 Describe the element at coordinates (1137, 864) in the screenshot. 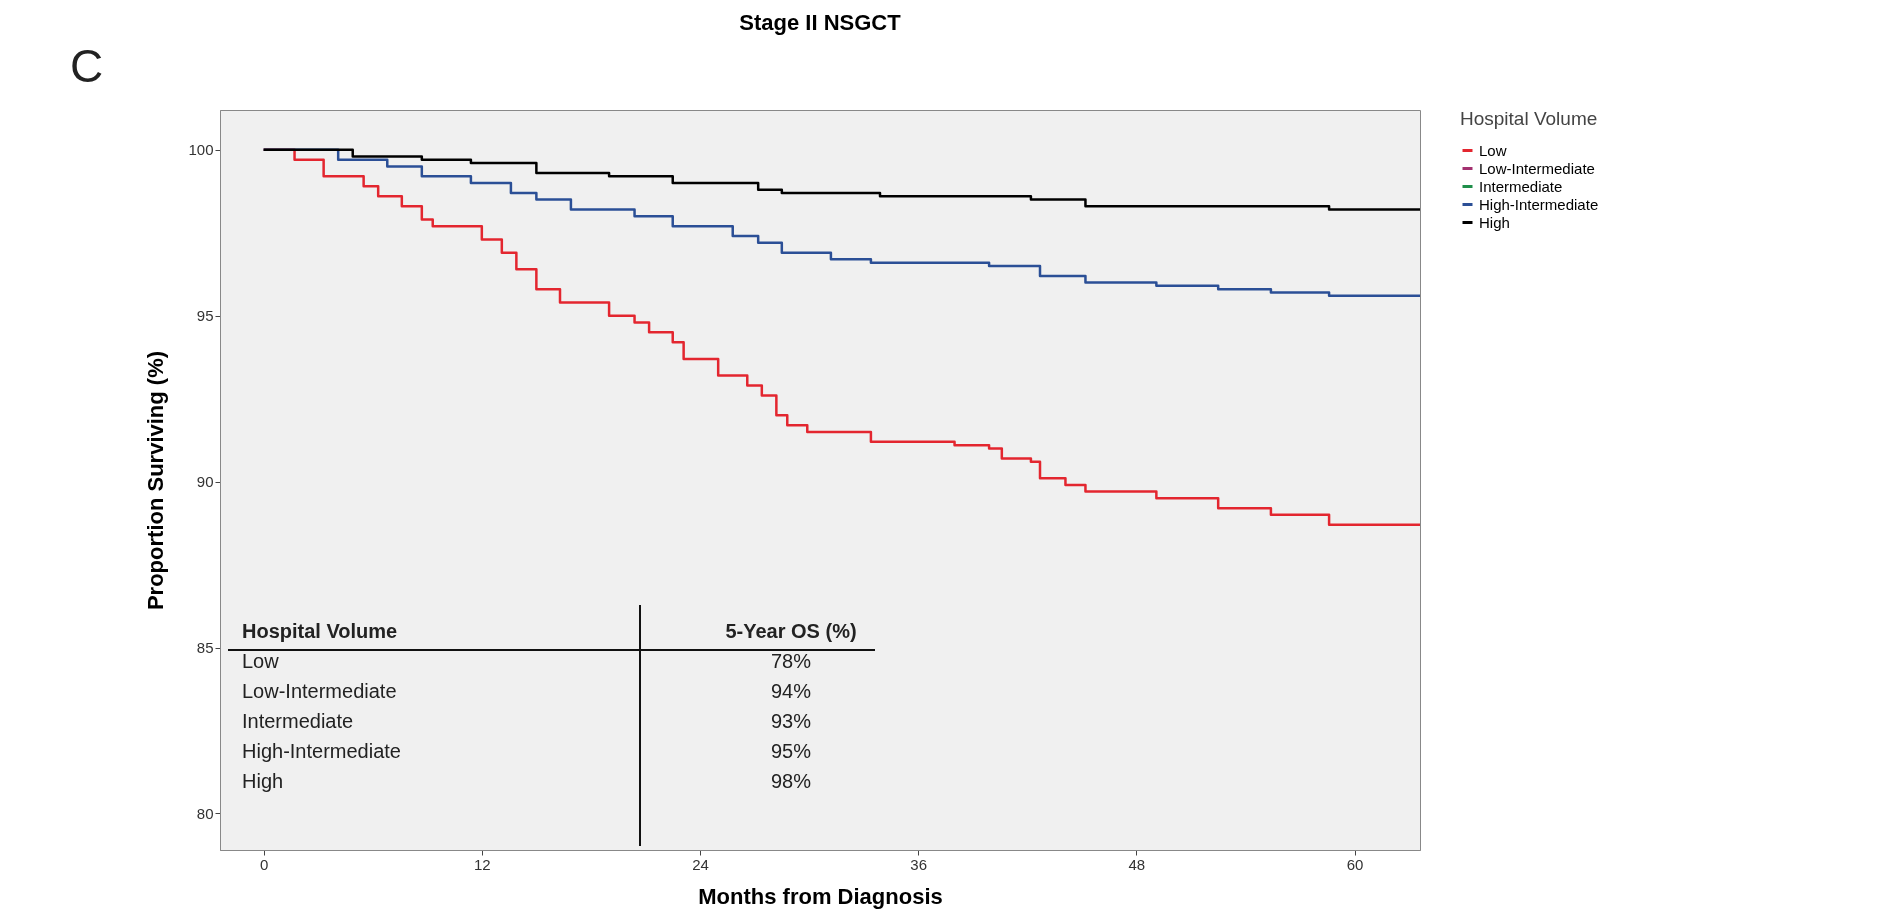

I see `x-tick-label: 48` at that location.